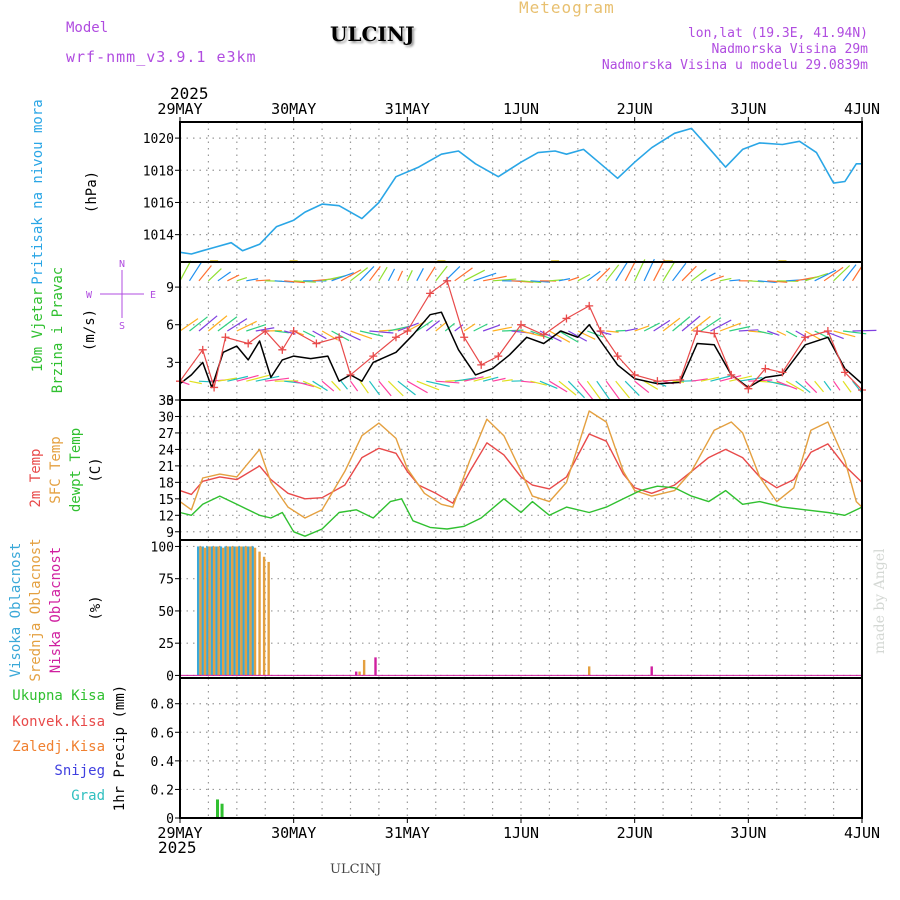  Describe the element at coordinates (96, 607) in the screenshot. I see `cloud-unit-label: (%)` at that location.